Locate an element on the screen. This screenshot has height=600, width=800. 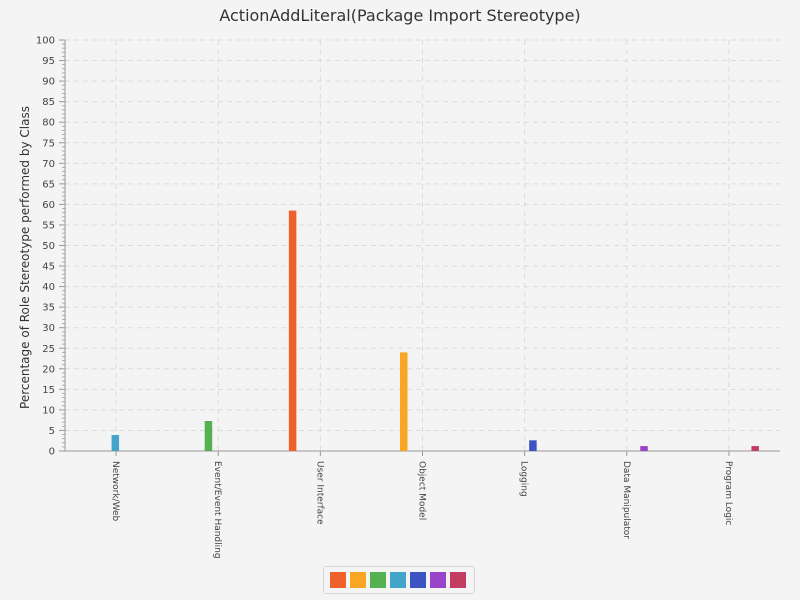
y-tick-label: 60 is located at coordinates (48, 205).